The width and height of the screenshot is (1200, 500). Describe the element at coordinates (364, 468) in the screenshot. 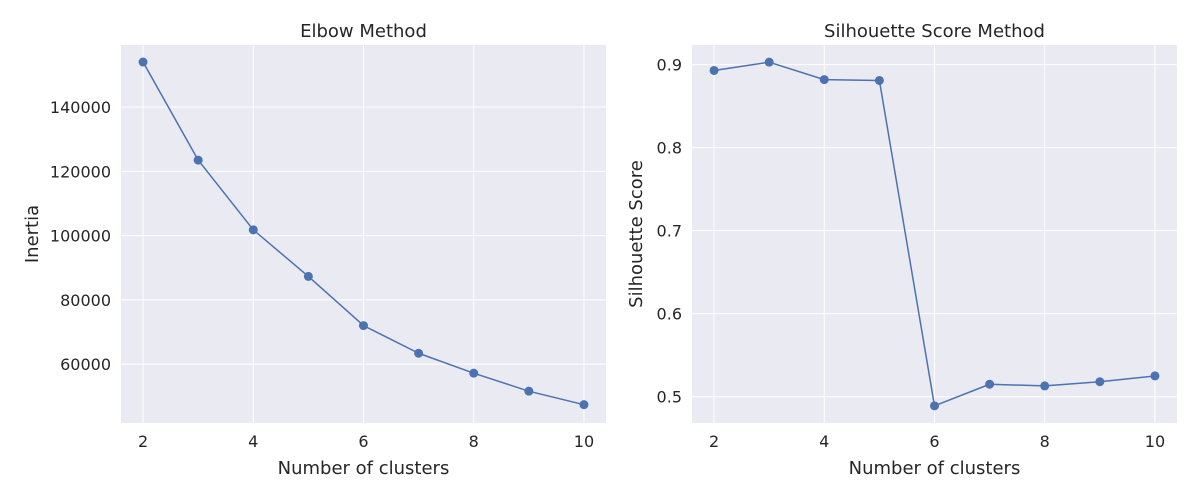

I see `x-axis-label-elbow: Number of clusters` at that location.